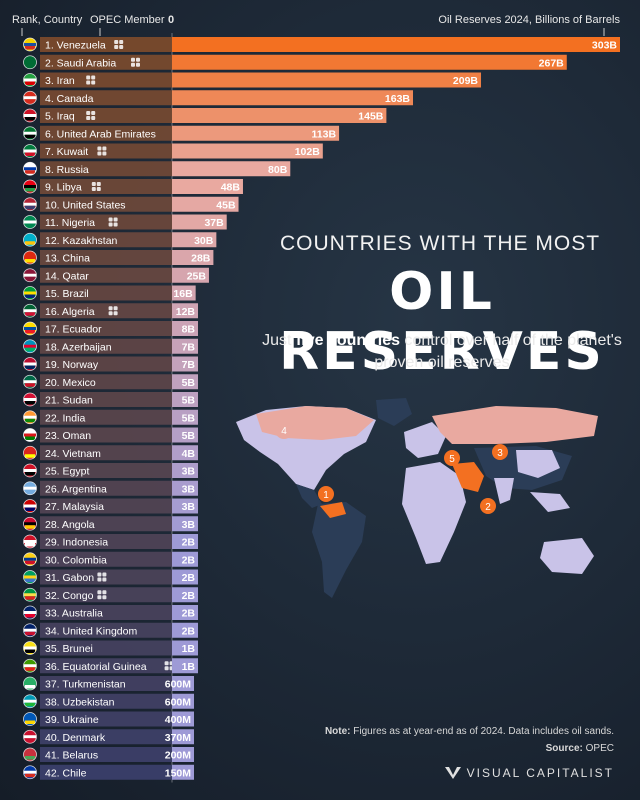 The width and height of the screenshot is (640, 800). Describe the element at coordinates (189, 418) in the screenshot. I see `value-label-22: 5B` at that location.